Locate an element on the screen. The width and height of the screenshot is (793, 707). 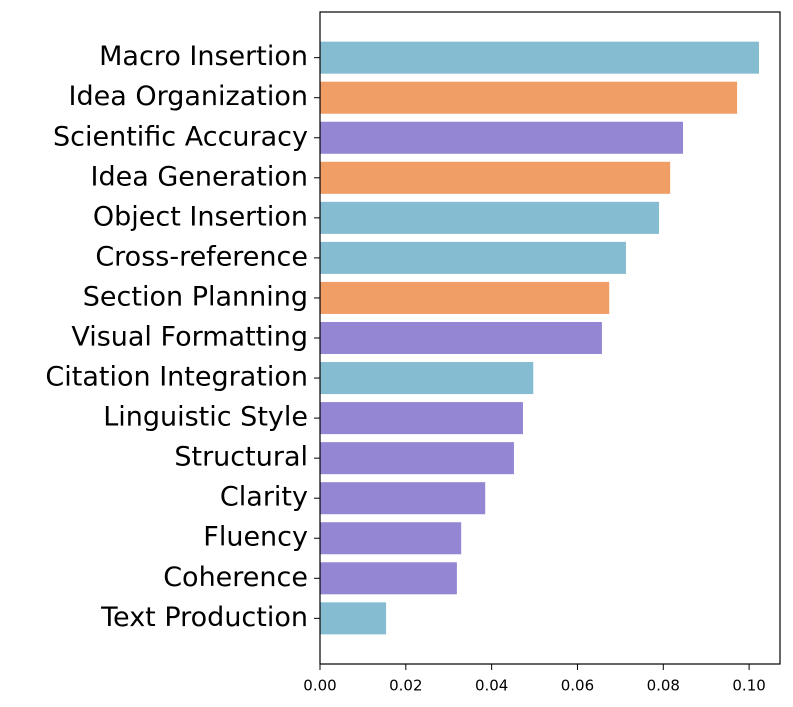
category-label: Citation Integration is located at coordinates (176, 377).